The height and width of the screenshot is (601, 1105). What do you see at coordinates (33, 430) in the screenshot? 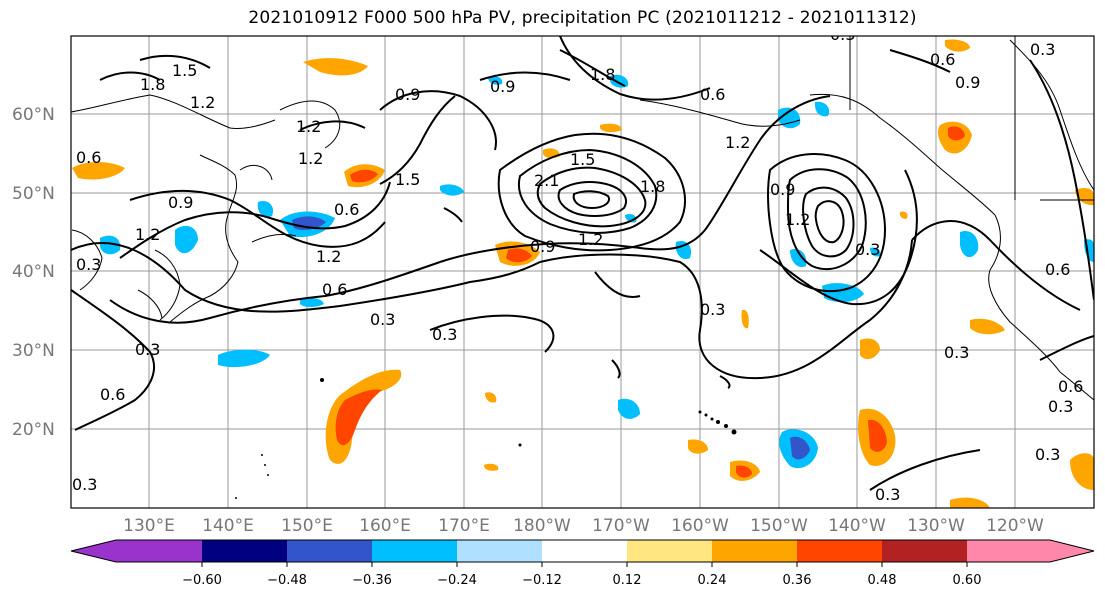
I see `lat-label: 20°N` at bounding box center [33, 430].